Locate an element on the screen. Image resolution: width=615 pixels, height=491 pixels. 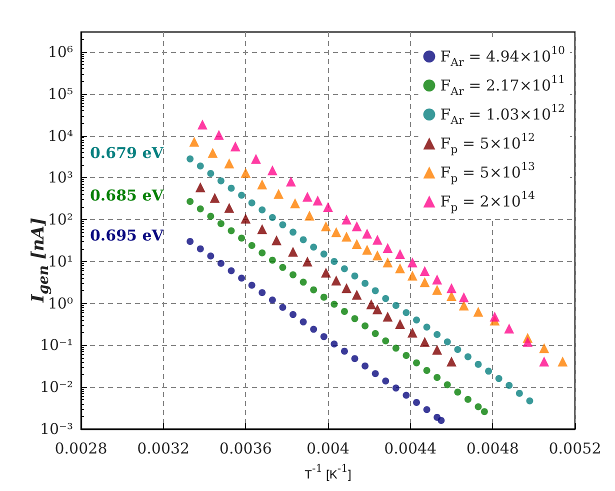
y-tick-label: 10⁴ is located at coordinates (60, 135).